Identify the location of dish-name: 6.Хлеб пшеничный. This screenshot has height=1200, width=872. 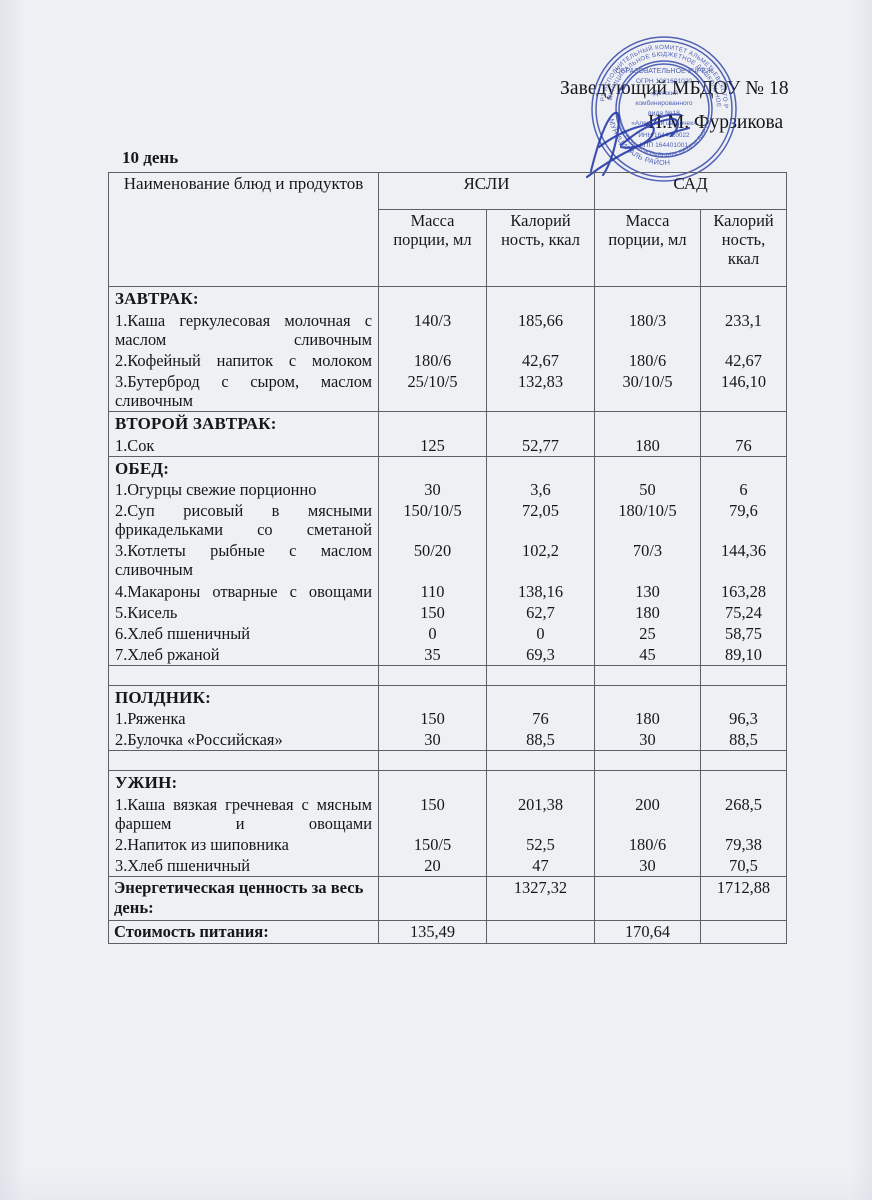
(243, 633).